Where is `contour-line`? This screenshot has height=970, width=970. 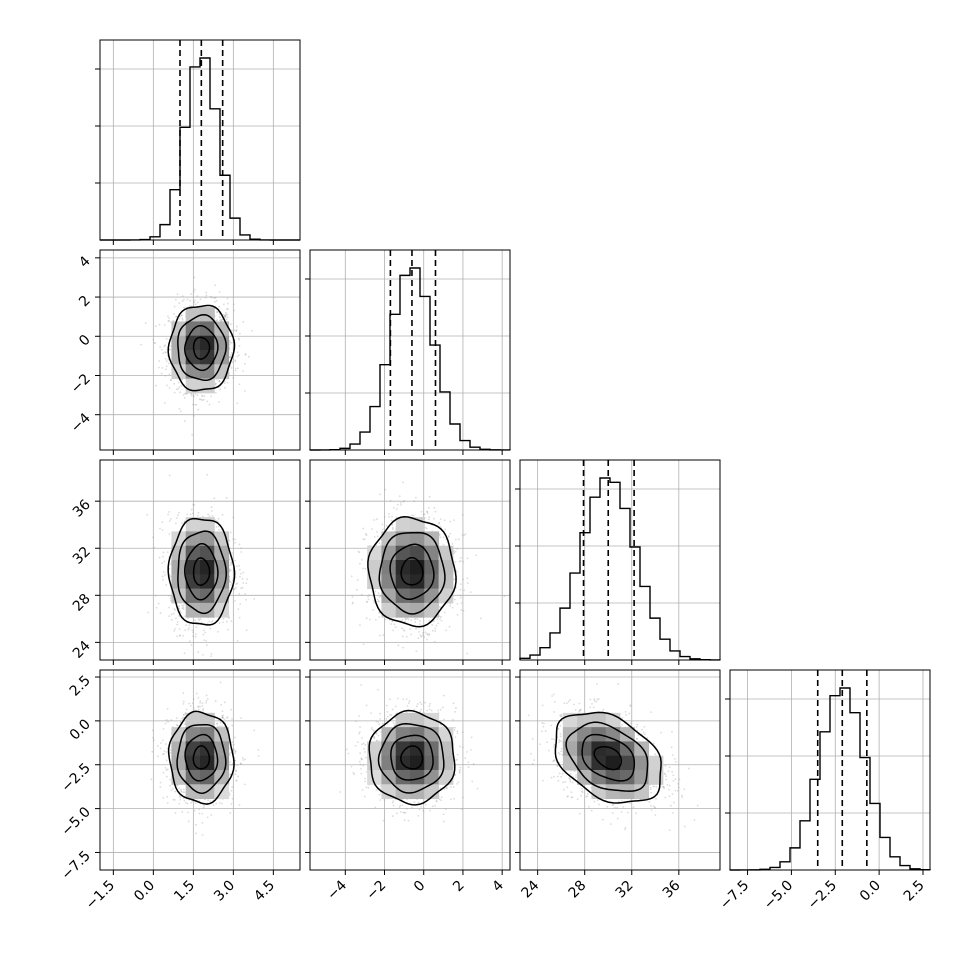
contour-line is located at coordinates (201, 571).